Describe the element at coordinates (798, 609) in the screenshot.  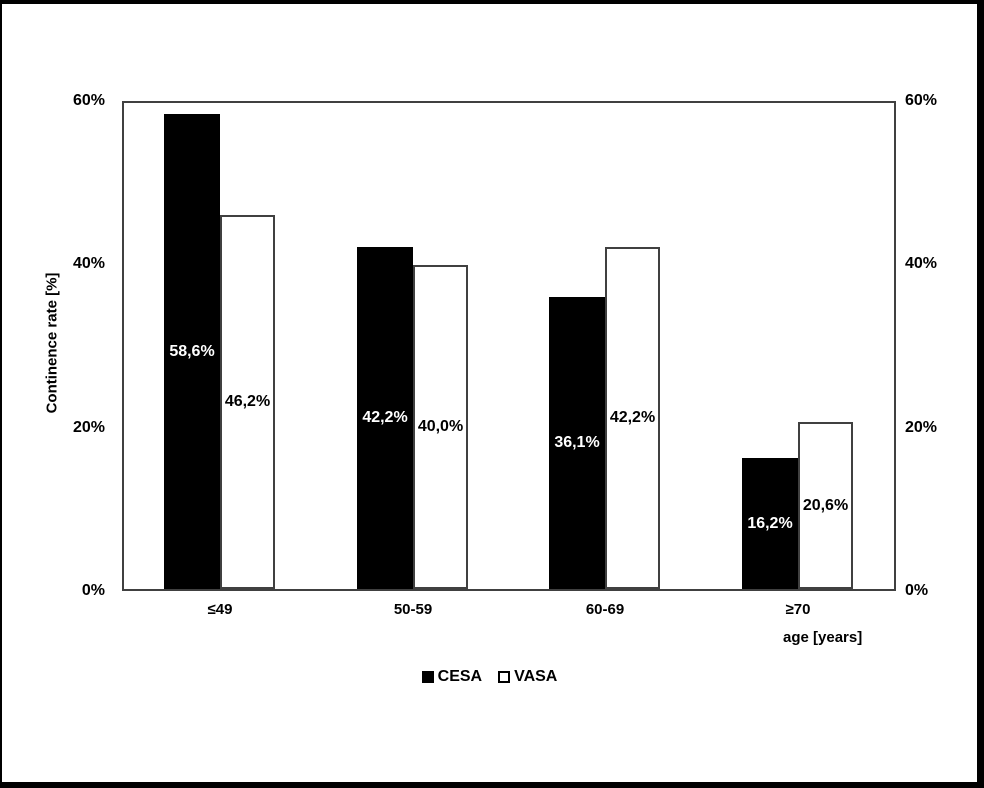
I see `x-tick-label-4: ≥70` at that location.